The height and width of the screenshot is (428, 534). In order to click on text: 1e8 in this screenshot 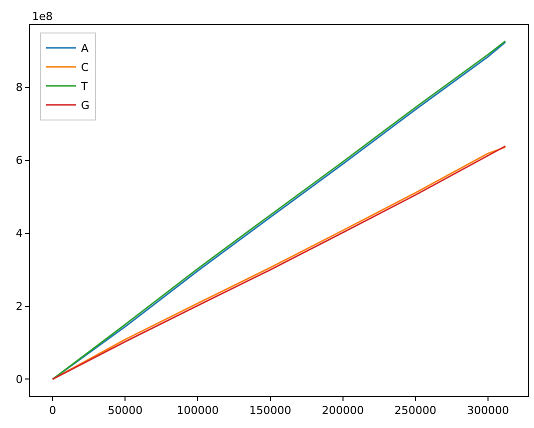, I will do `click(42, 16)`.